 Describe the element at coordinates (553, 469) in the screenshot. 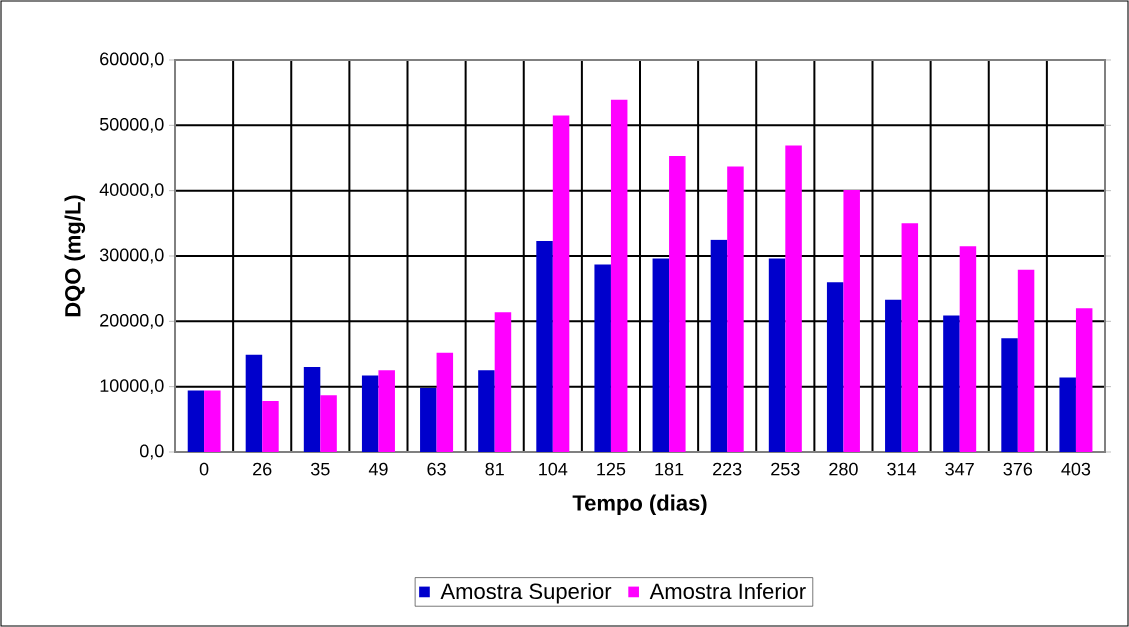

I see `x-tick-label: 104` at that location.